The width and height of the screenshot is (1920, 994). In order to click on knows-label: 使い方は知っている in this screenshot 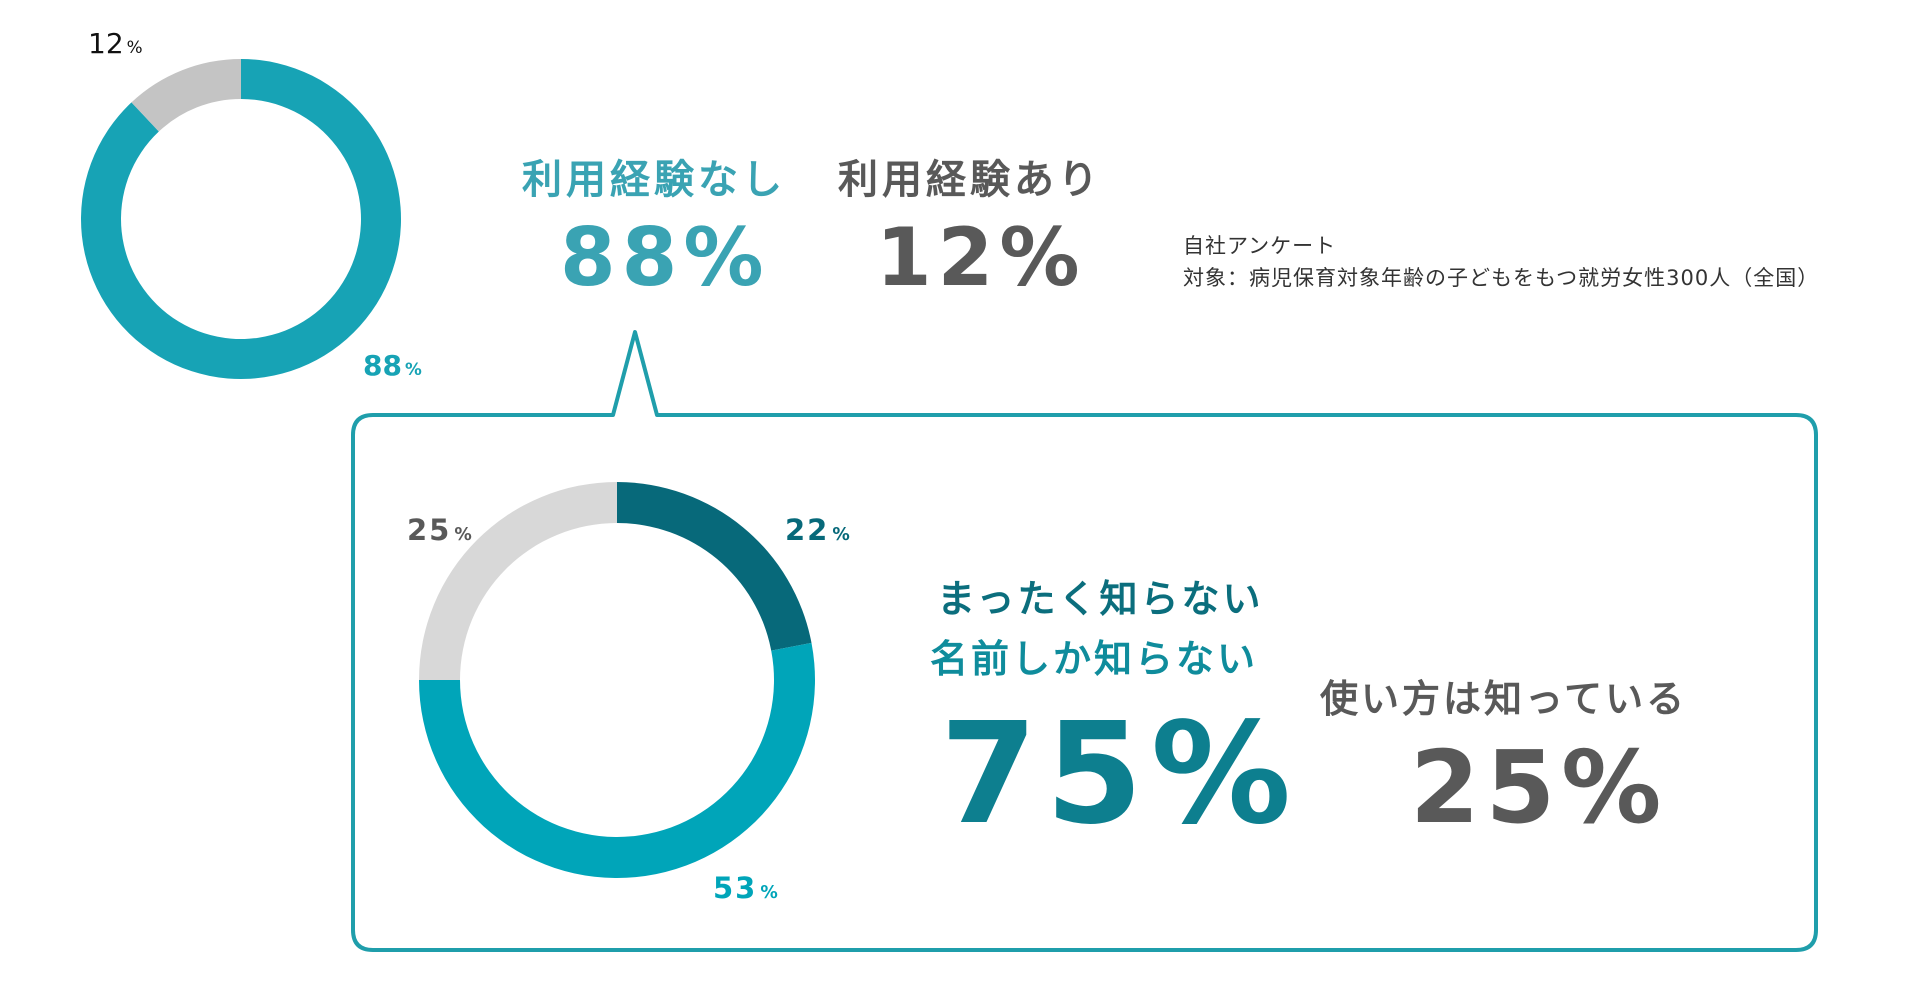, I will do `click(1504, 699)`.